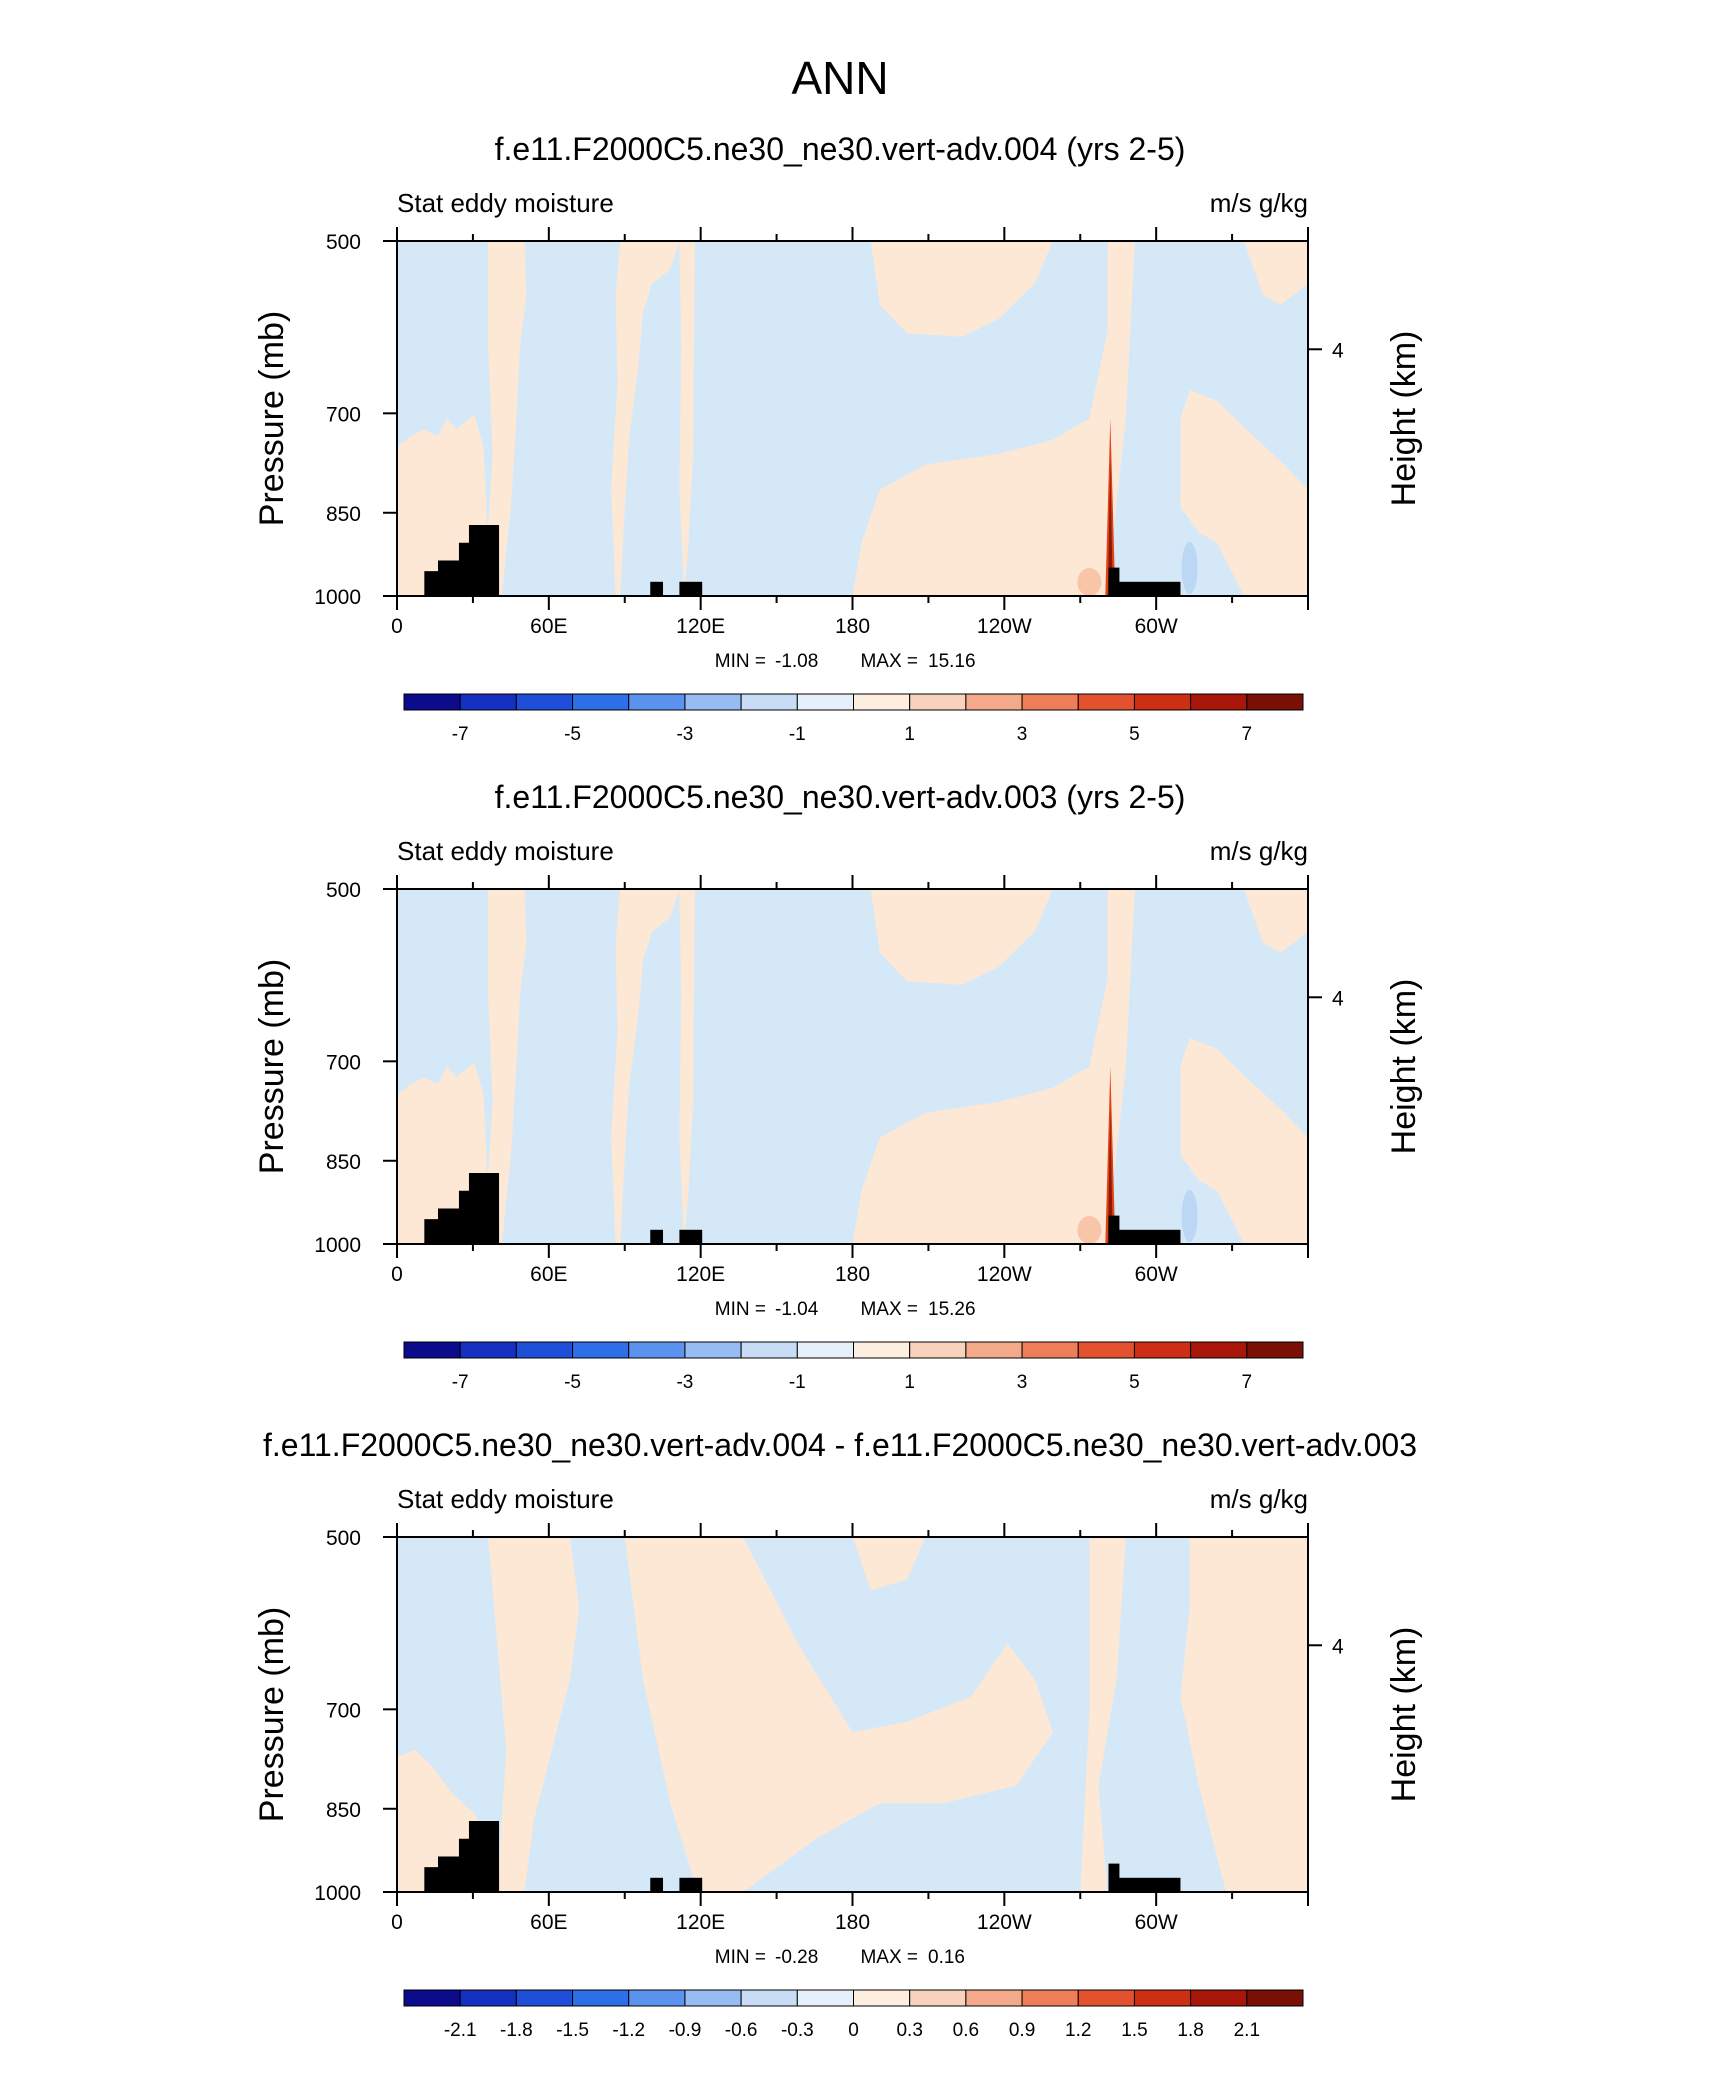  Describe the element at coordinates (460, 1382) in the screenshot. I see `colorbar-label: -7` at that location.